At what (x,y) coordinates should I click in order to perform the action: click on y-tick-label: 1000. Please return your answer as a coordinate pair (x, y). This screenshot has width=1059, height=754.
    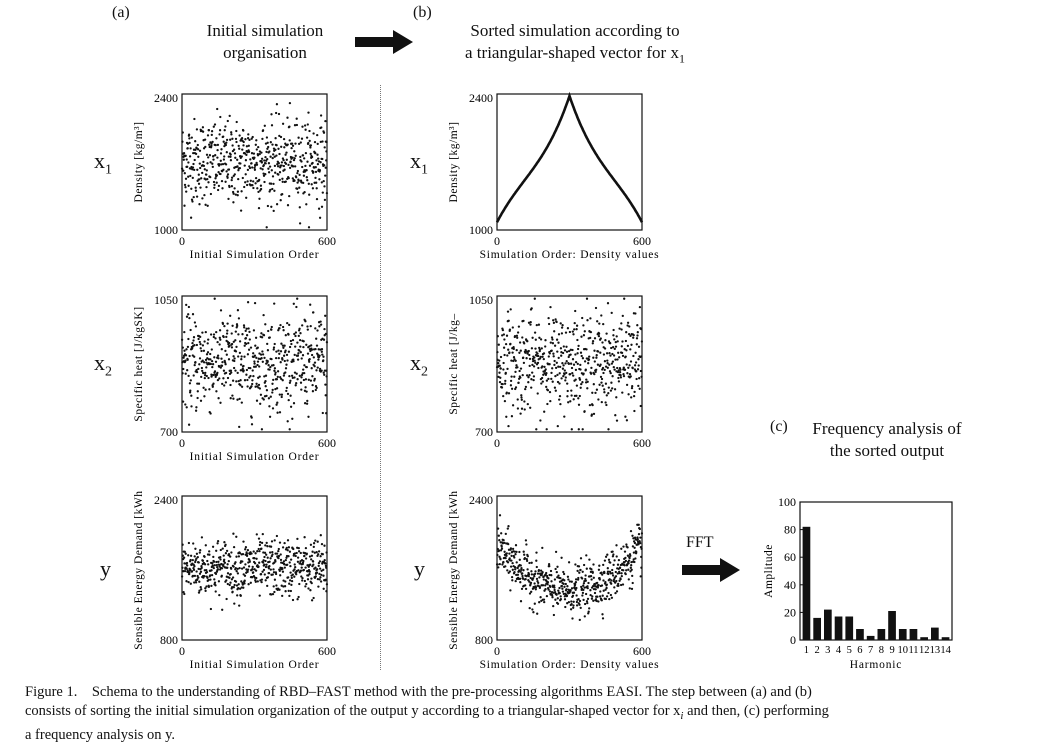
    Looking at the image, I should click on (166, 230).